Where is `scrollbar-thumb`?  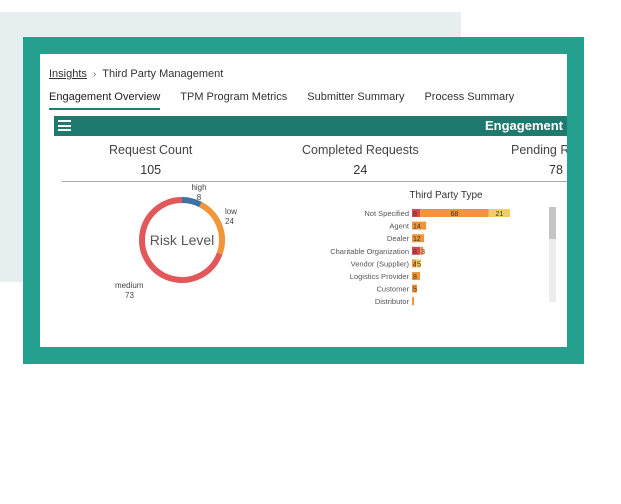
scrollbar-thumb is located at coordinates (552, 223).